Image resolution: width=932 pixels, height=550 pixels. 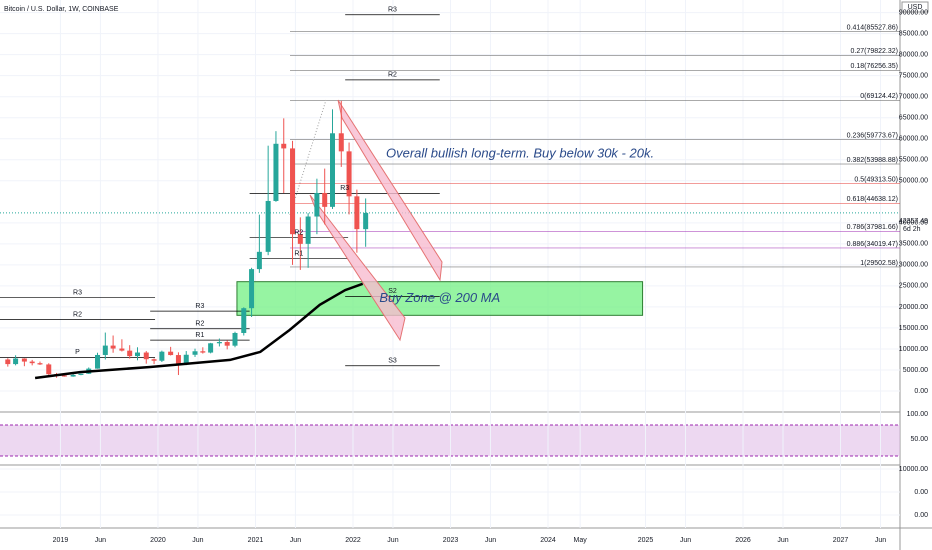 What do you see at coordinates (913, 139) in the screenshot?
I see `y-tick-label: 60000.00` at bounding box center [913, 139].